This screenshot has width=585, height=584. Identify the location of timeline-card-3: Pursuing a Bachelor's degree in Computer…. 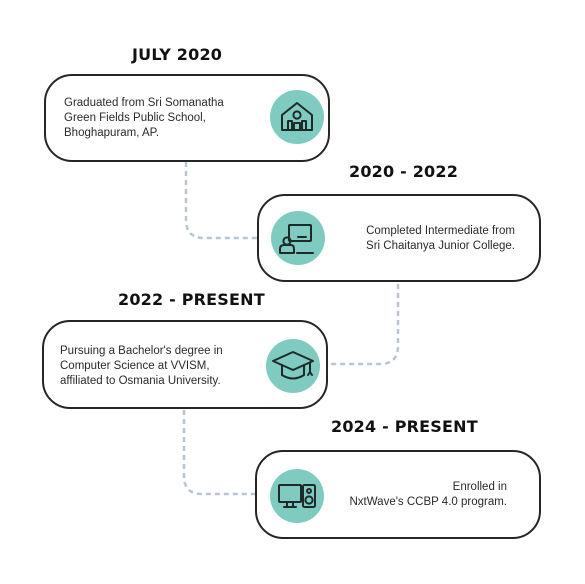
(185, 364).